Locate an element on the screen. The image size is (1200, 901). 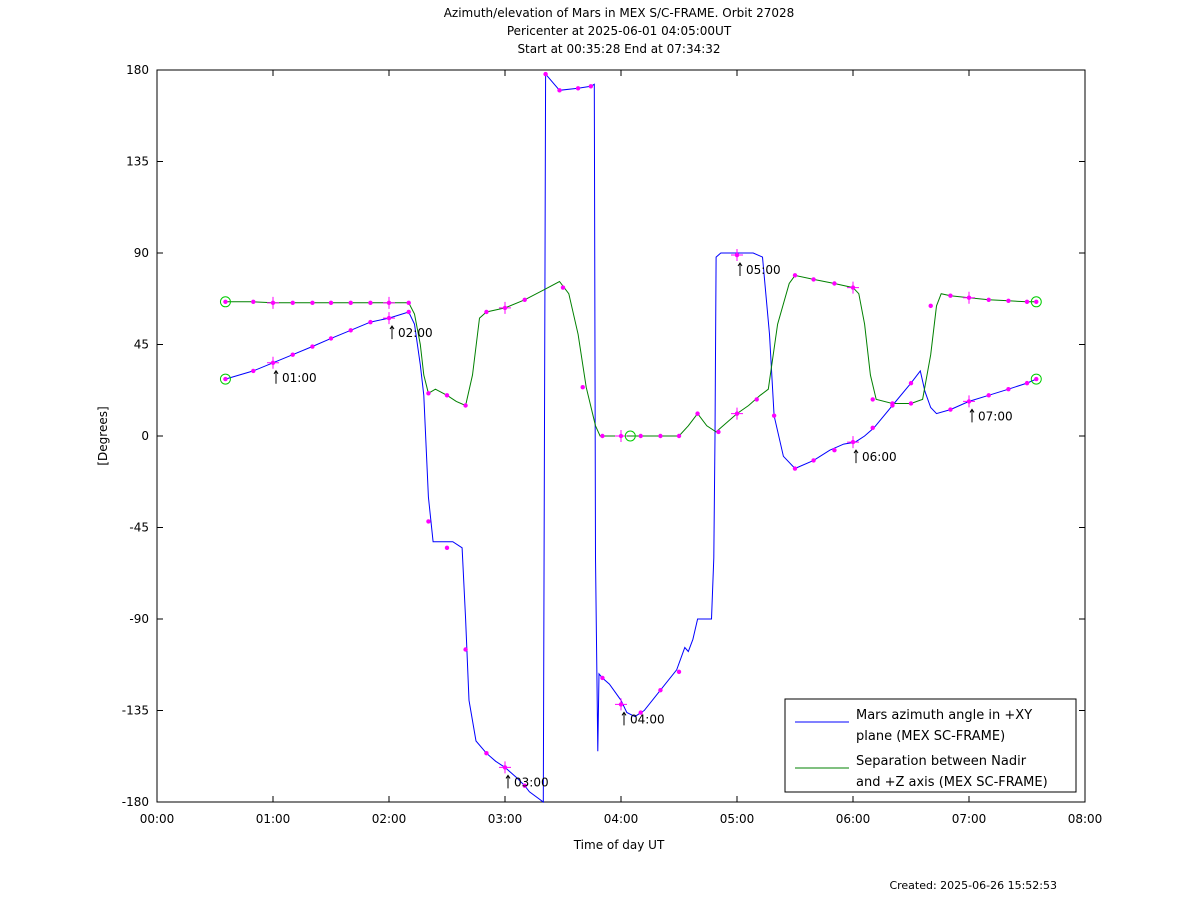
x-tick-label: 03:00 is located at coordinates (505, 819).